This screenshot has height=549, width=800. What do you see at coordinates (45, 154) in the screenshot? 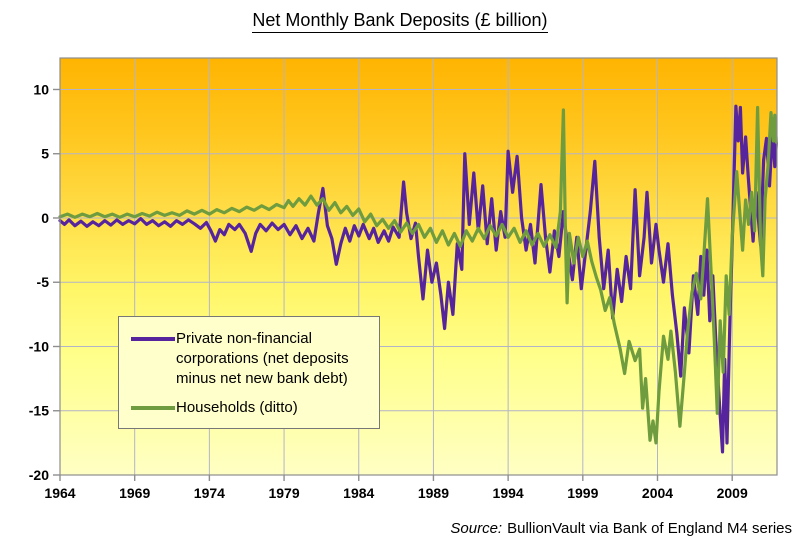
I see `y-tick-label: 5` at bounding box center [45, 154].